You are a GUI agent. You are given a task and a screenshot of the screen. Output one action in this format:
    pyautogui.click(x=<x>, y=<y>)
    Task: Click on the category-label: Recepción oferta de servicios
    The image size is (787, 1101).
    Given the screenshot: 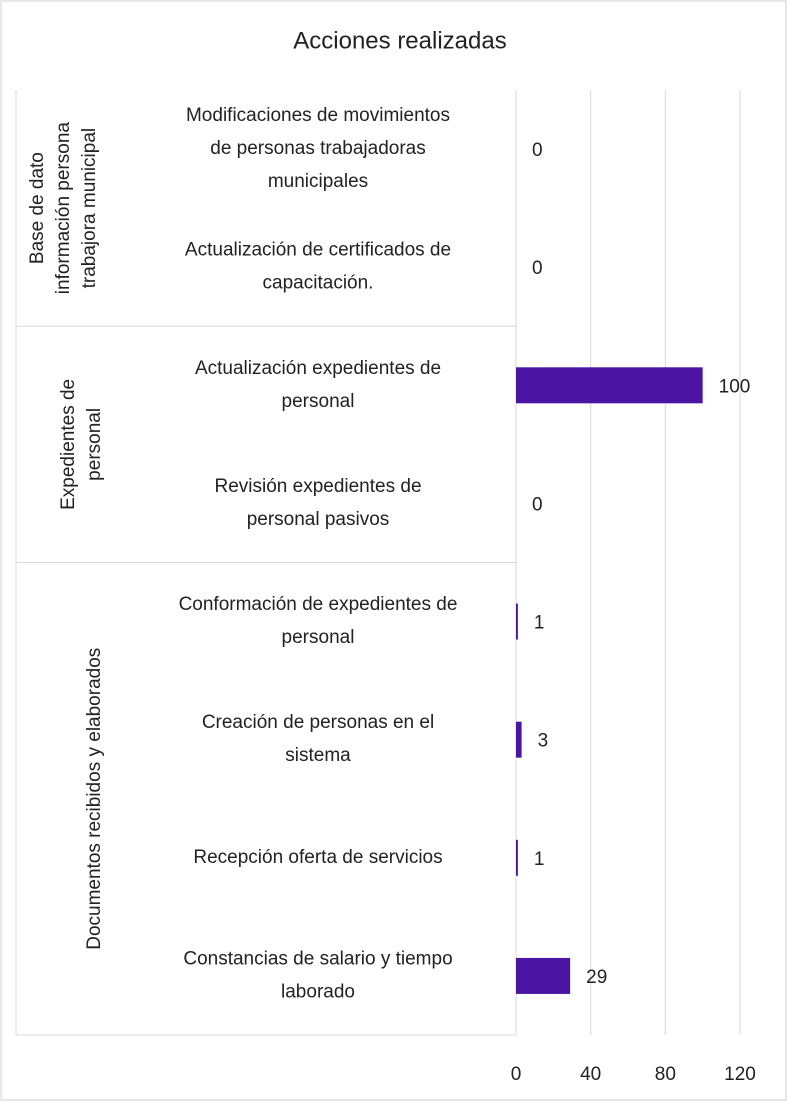 What is the action you would take?
    pyautogui.click(x=317, y=857)
    